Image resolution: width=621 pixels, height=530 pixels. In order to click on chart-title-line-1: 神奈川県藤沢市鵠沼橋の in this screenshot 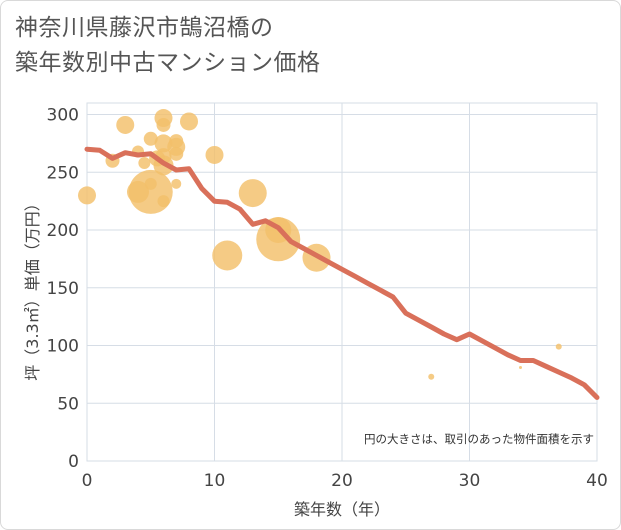, I will do `click(144, 28)`.